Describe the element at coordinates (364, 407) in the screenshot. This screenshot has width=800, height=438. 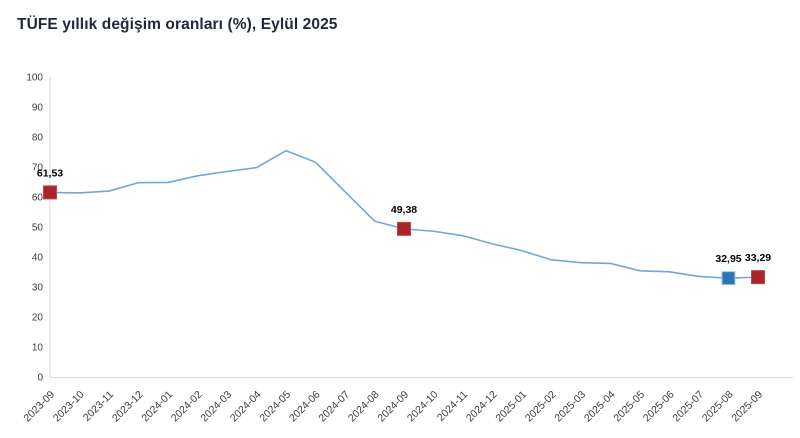
I see `x-tick-label: 2024-08` at that location.